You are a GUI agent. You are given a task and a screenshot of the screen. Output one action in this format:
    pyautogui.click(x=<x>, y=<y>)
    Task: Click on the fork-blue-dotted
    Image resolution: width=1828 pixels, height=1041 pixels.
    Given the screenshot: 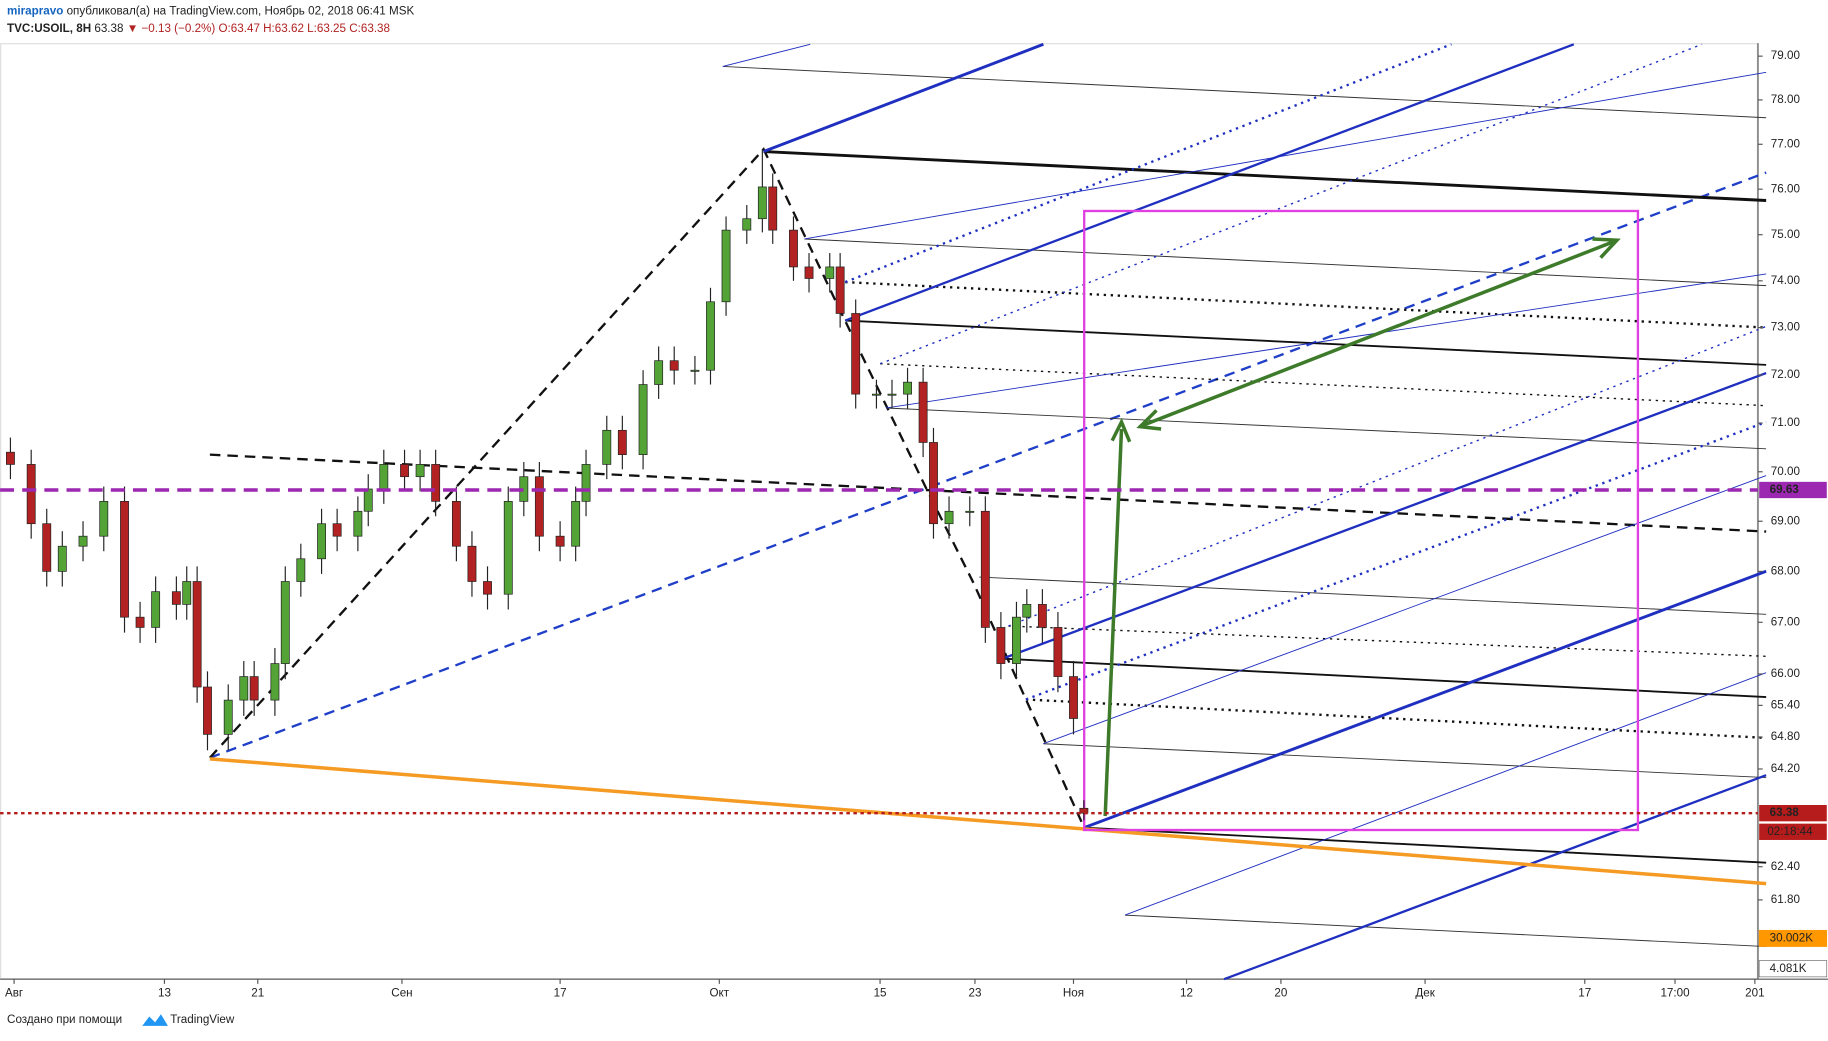 What is the action you would take?
    pyautogui.click(x=1396, y=560)
    